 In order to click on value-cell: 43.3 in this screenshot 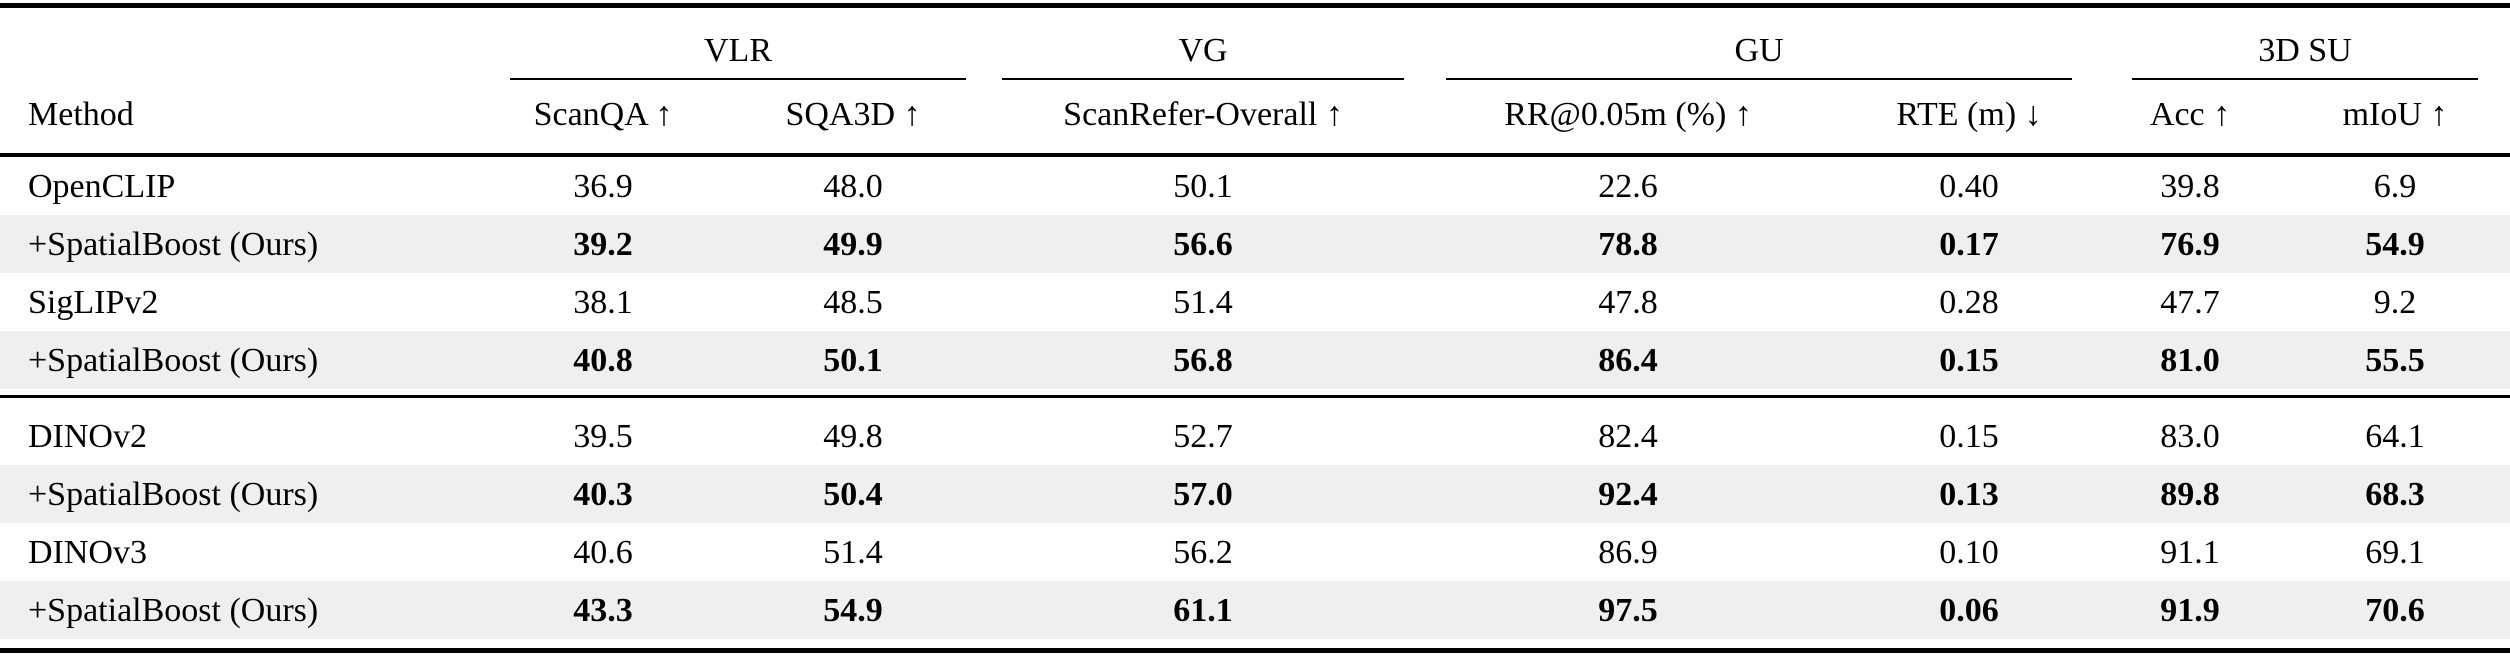, I will do `click(603, 610)`.